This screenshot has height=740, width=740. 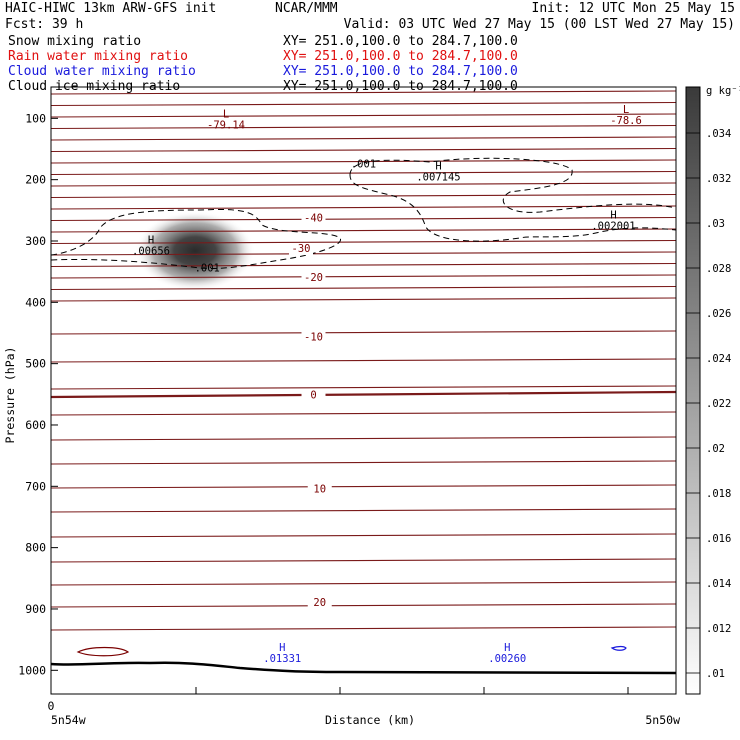 What do you see at coordinates (718, 359) in the screenshot?
I see `colorbar-tick-label: .024` at bounding box center [718, 359].